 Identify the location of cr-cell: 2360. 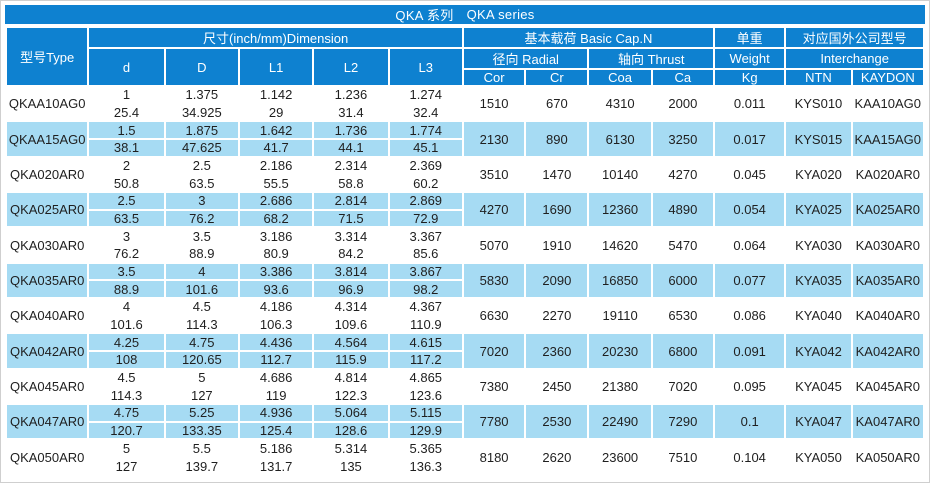
(557, 351).